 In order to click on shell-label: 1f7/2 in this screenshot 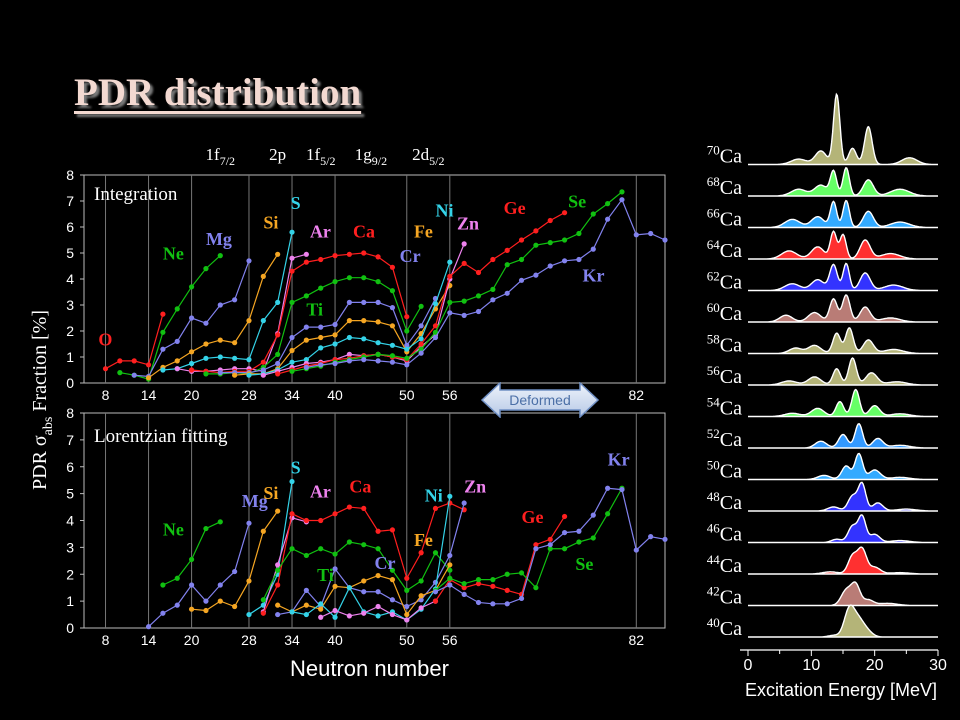, I will do `click(221, 156)`.